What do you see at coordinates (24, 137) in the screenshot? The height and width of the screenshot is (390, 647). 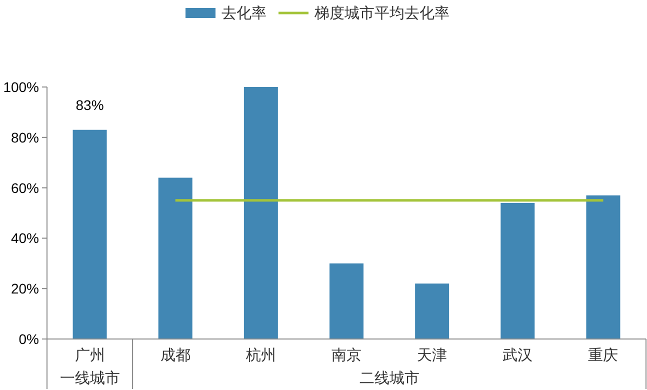 I see `y-tick-label: 80%` at bounding box center [24, 137].